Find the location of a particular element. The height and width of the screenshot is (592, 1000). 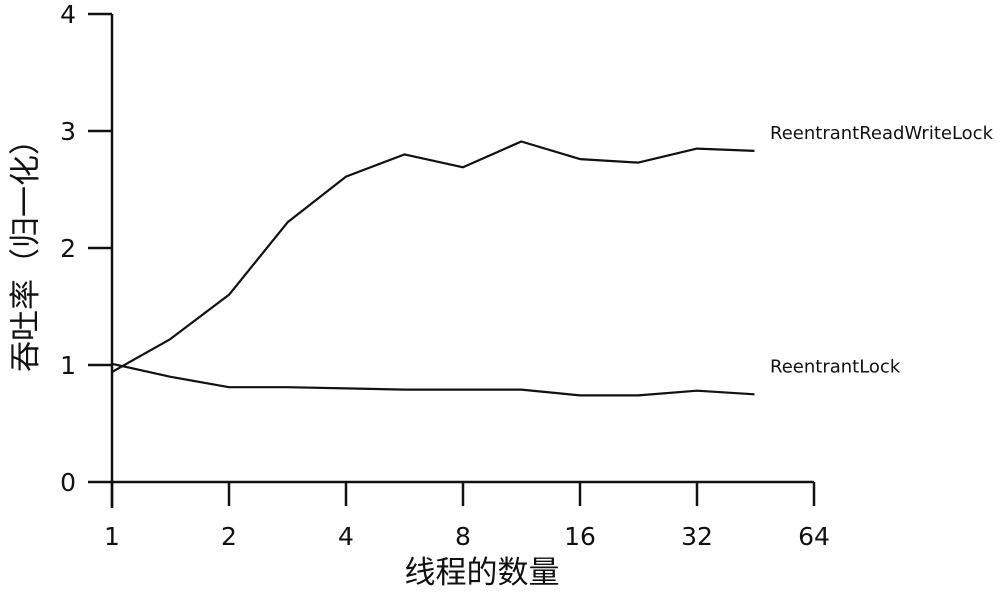

y-tick-label: 0 is located at coordinates (68, 482).